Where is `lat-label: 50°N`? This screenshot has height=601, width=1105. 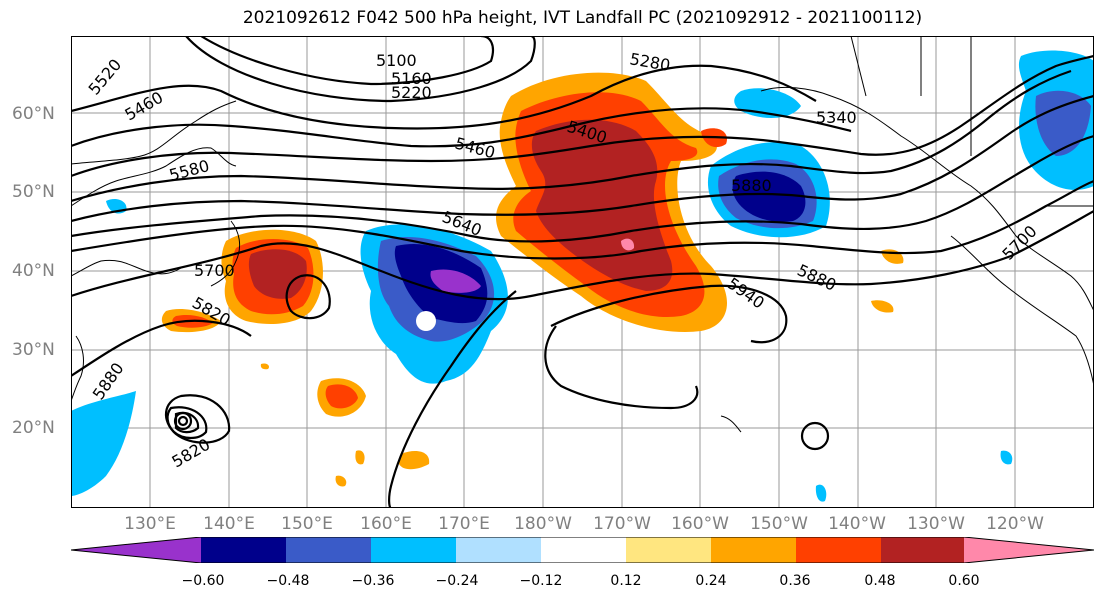
lat-label: 50°N is located at coordinates (33, 192).